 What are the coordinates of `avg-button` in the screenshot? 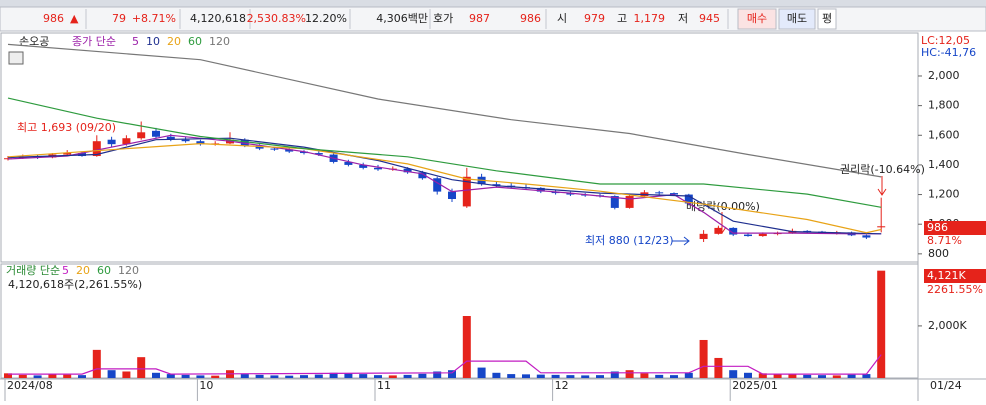 It's located at (827, 19).